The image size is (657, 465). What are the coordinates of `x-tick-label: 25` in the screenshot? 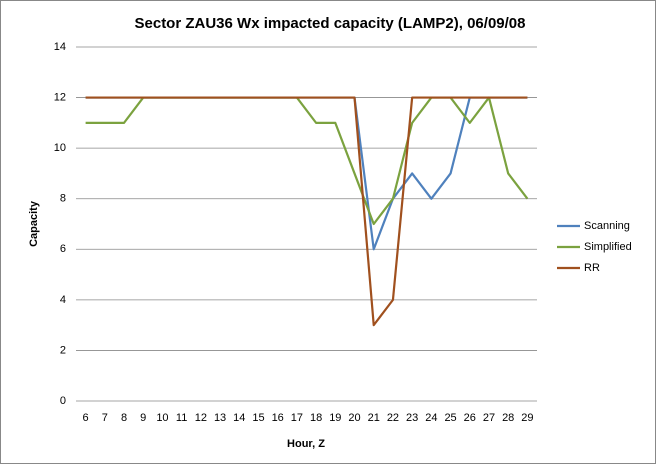 It's located at (450, 418).